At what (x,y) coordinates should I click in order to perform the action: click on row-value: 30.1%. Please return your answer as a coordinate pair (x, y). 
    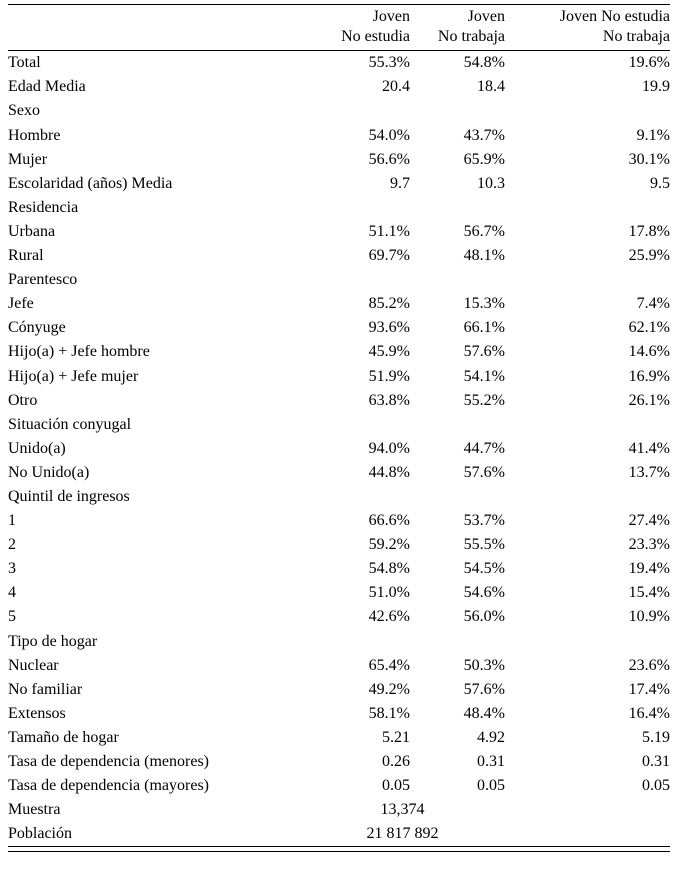
    Looking at the image, I should click on (649, 159).